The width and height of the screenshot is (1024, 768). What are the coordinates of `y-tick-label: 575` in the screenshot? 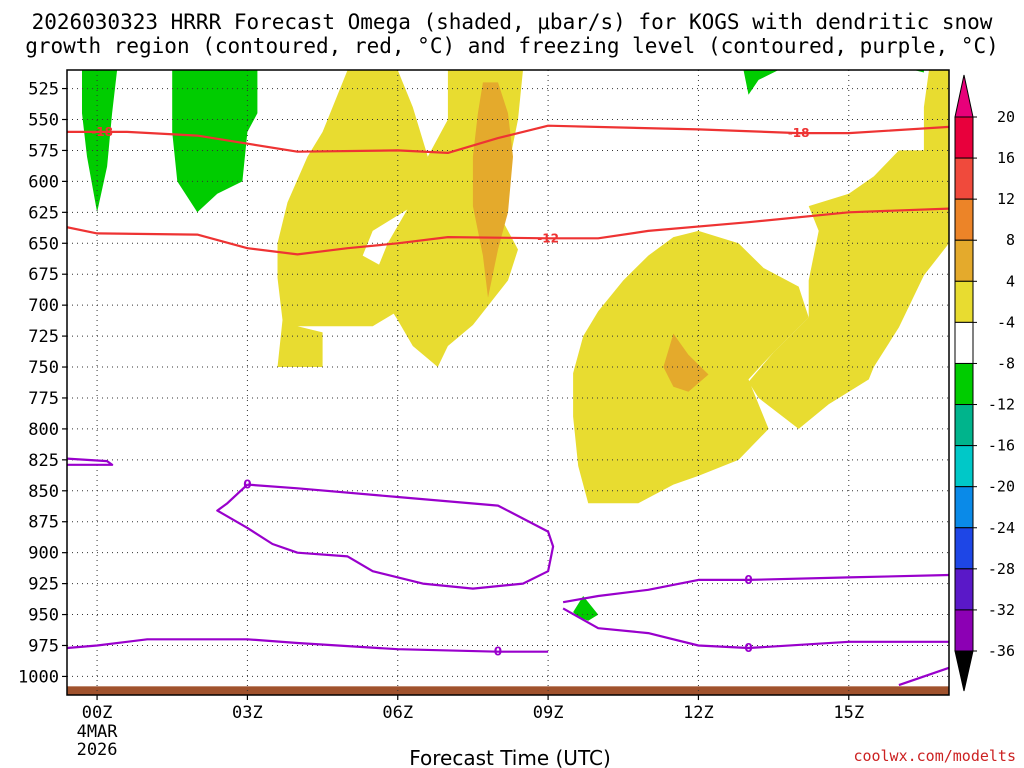 It's located at (43, 151).